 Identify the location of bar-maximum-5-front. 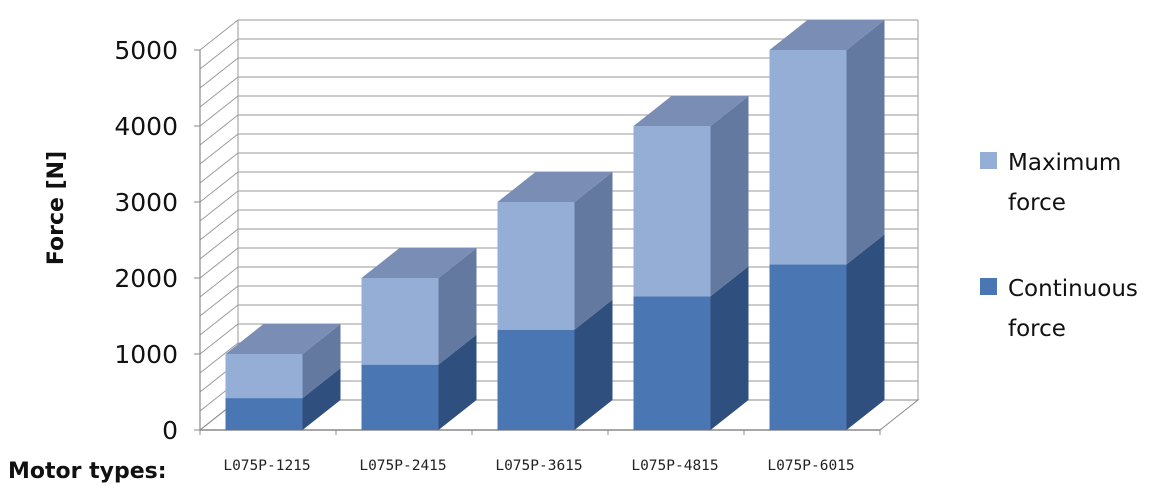
(808, 157).